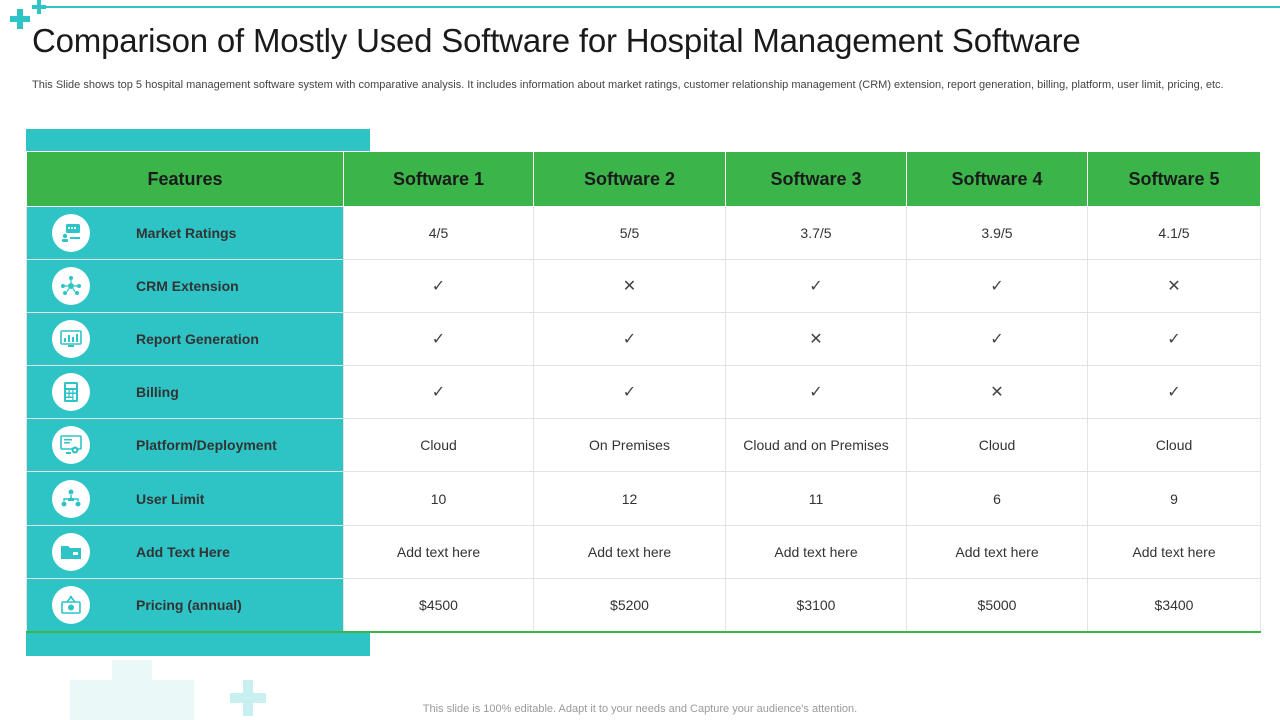 This screenshot has width=1280, height=720. What do you see at coordinates (157, 392) in the screenshot?
I see `feature-label: Billing` at bounding box center [157, 392].